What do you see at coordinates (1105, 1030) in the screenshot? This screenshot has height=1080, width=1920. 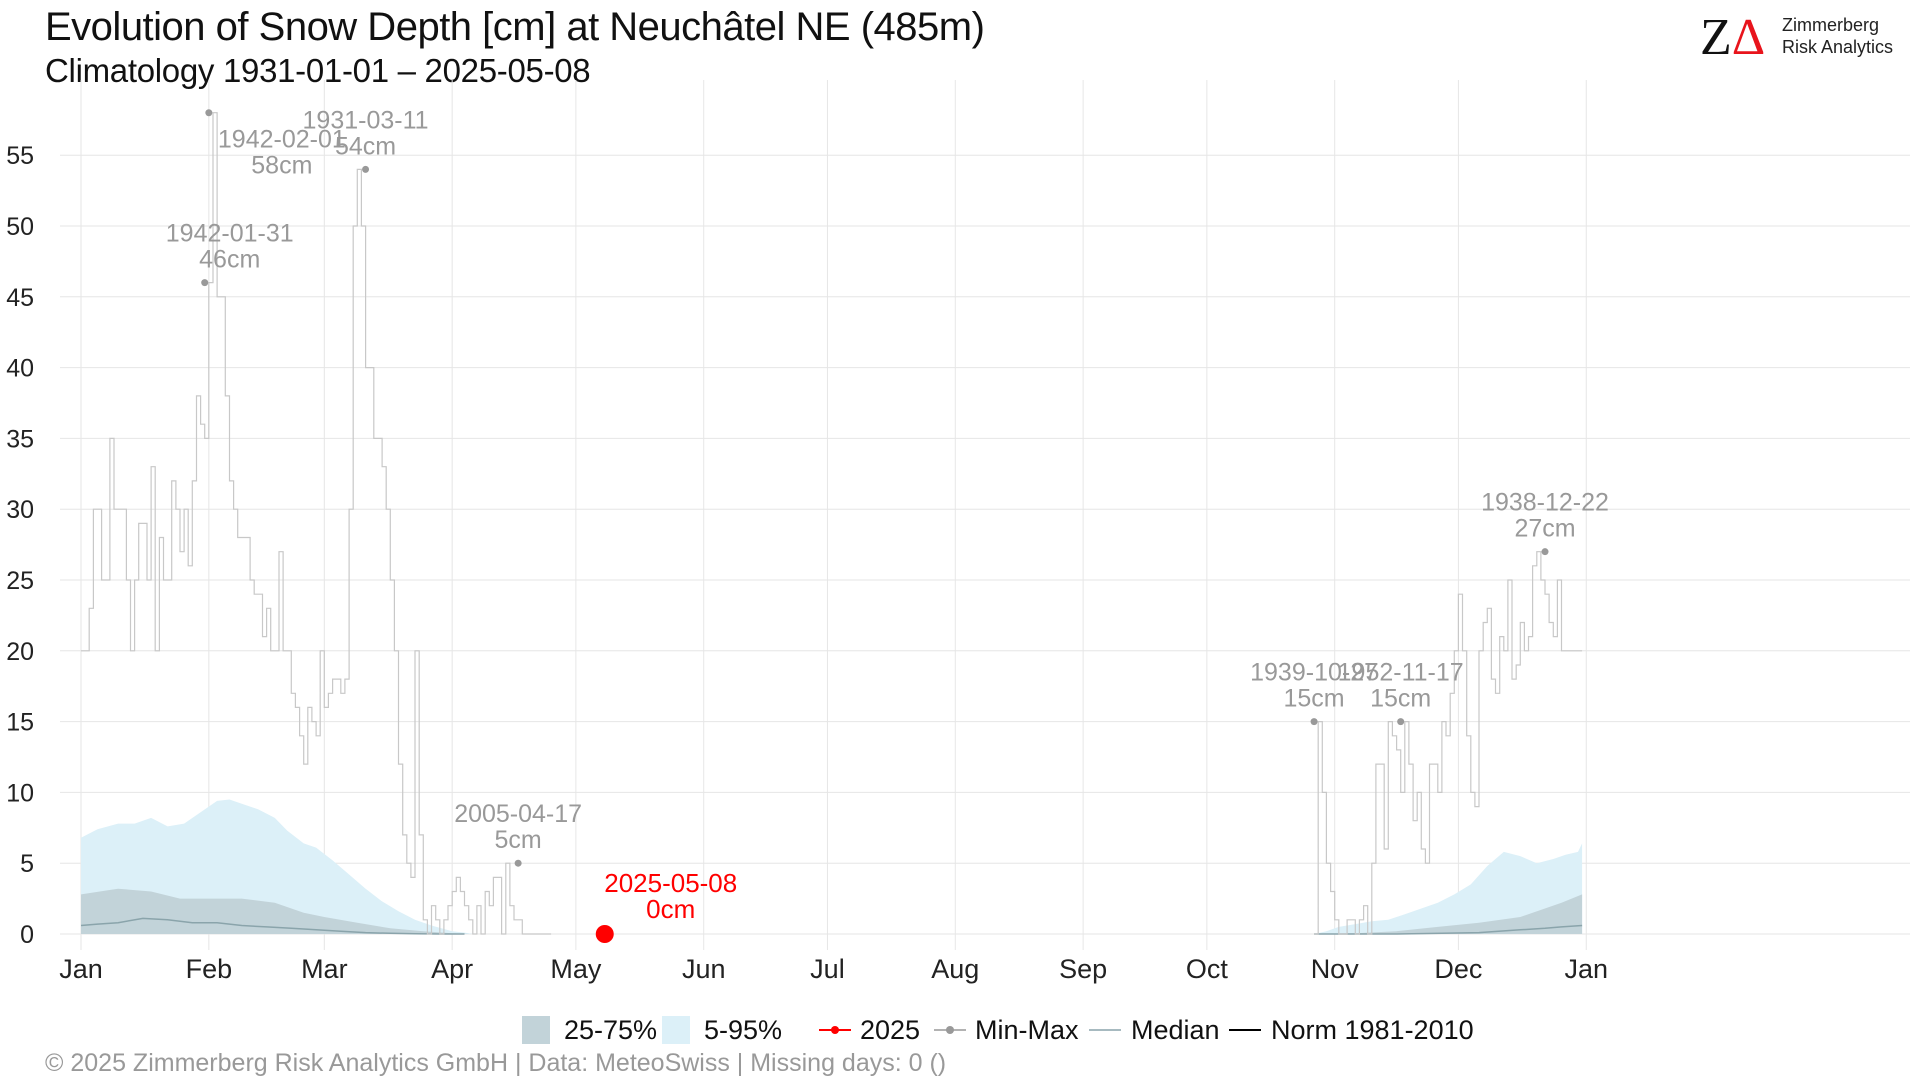 I see `legend-key-median` at bounding box center [1105, 1030].